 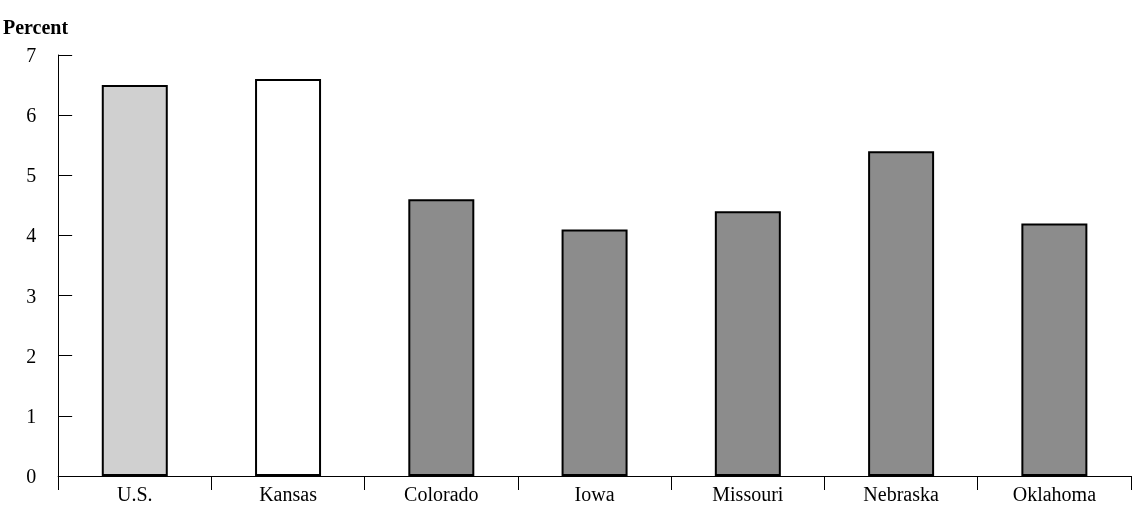 I want to click on y-tick-label: 3, so click(x=31, y=295).